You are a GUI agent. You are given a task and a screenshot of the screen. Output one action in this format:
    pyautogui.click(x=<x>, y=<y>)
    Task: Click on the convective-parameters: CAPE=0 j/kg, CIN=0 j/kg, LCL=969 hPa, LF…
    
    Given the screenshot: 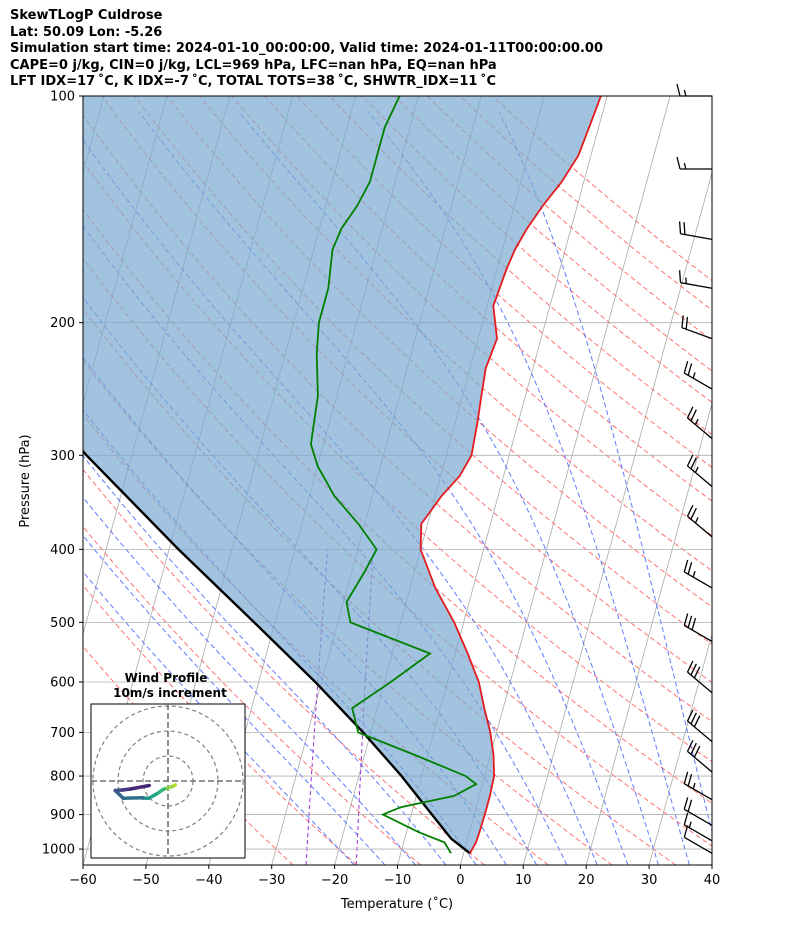 What is the action you would take?
    pyautogui.click(x=253, y=65)
    